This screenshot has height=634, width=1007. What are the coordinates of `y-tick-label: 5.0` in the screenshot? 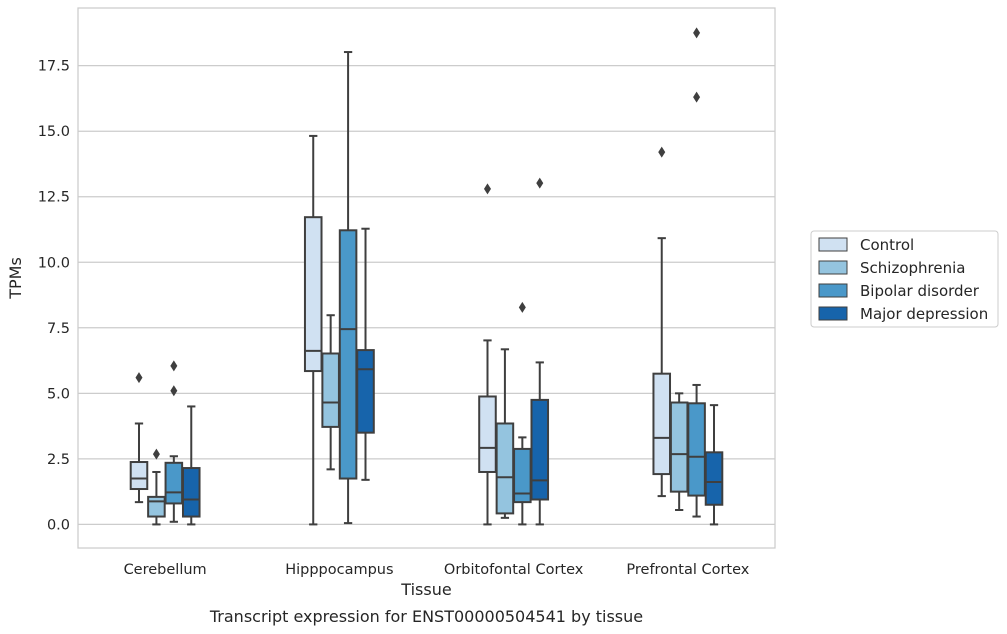 It's located at (58, 394).